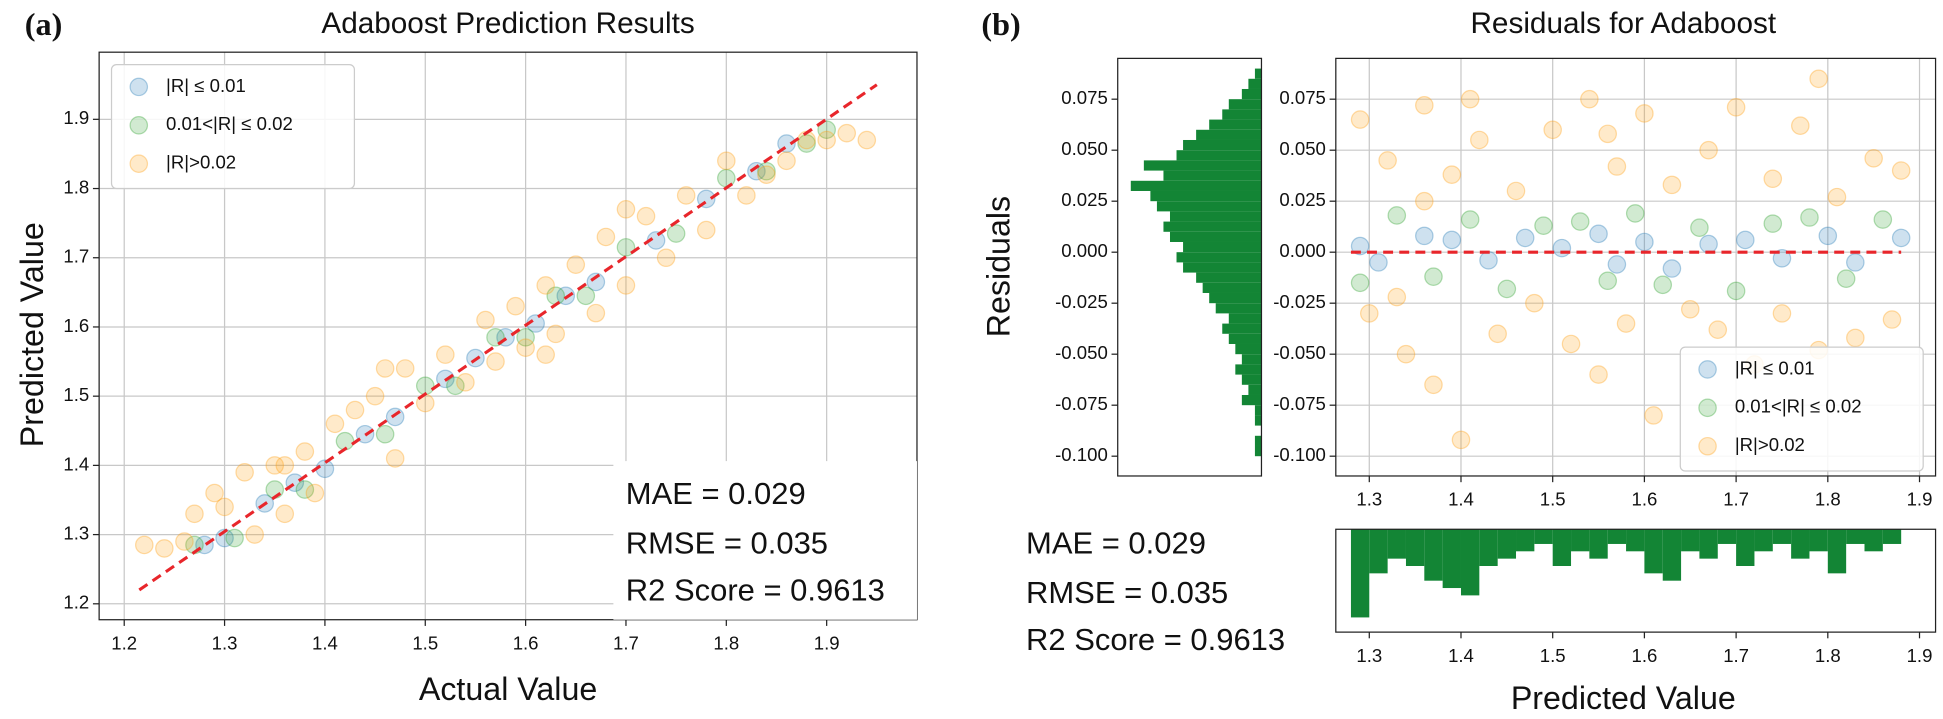 Image resolution: width=1943 pixels, height=719 pixels. Describe the element at coordinates (76, 394) in the screenshot. I see `y-tick-label: 1.5` at that location.